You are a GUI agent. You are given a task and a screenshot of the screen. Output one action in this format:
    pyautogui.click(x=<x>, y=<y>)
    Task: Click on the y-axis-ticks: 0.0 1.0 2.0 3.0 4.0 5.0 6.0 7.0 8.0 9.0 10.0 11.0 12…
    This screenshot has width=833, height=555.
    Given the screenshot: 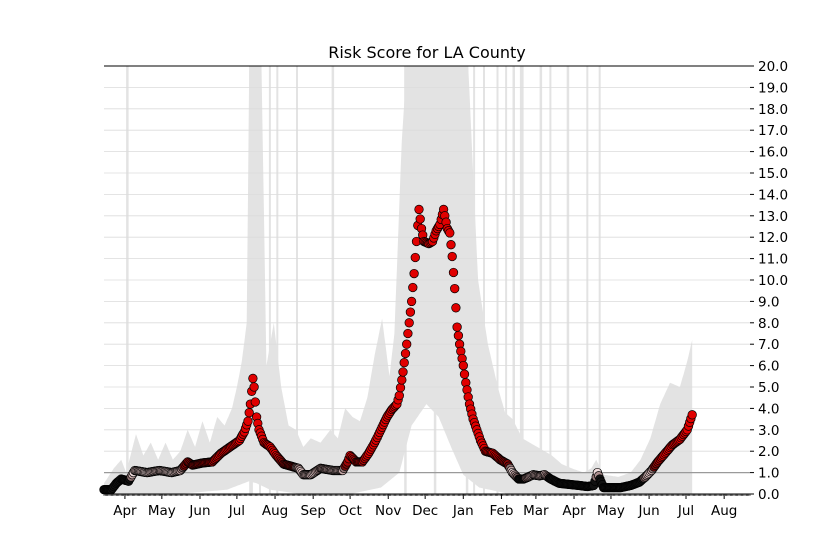 What is the action you would take?
    pyautogui.click(x=769, y=281)
    